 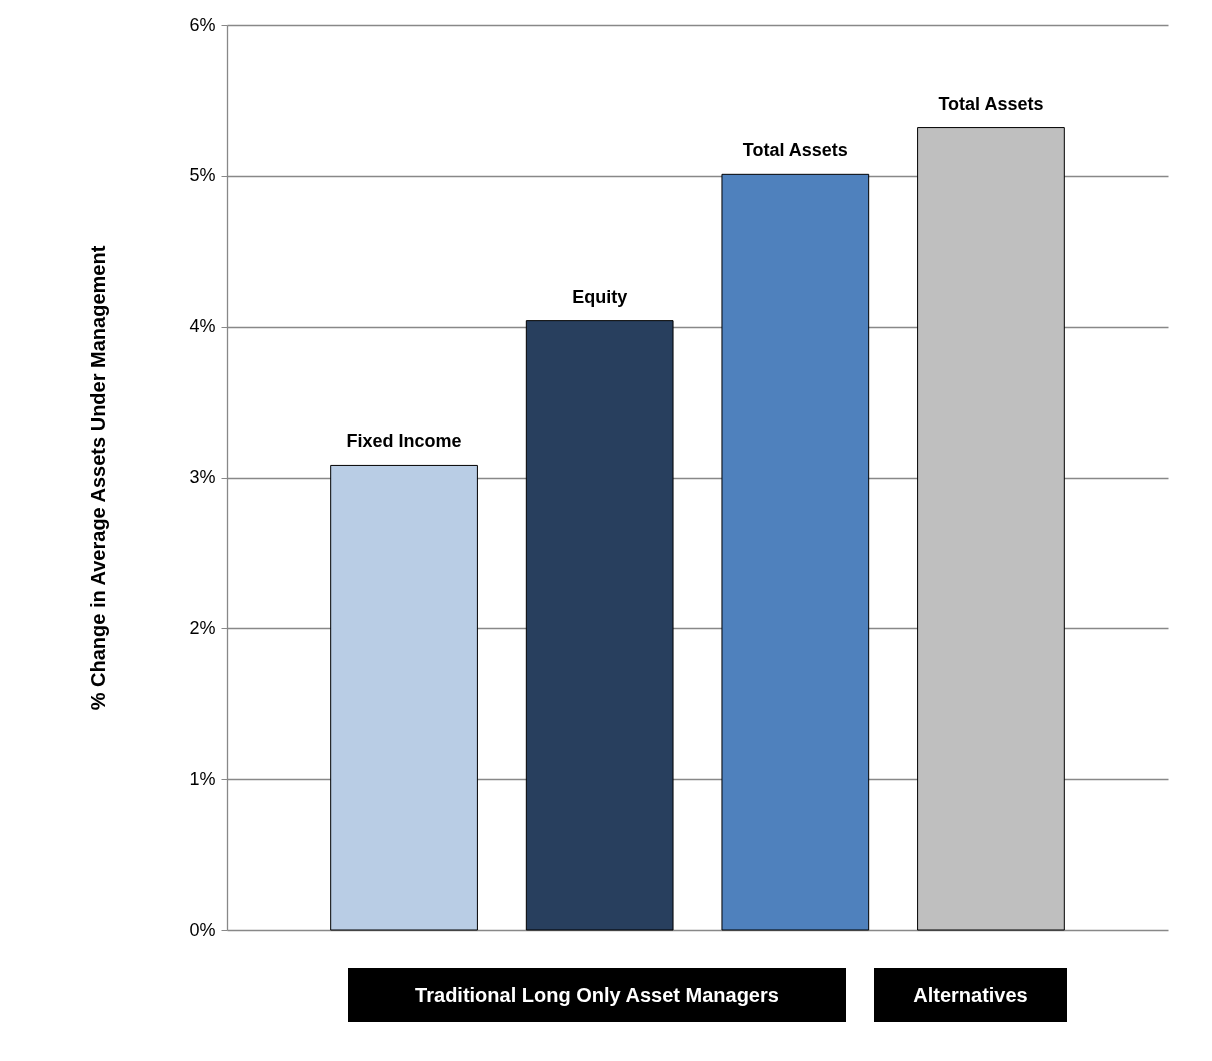 What do you see at coordinates (202, 778) in the screenshot?
I see `y-tick-label: 1%` at bounding box center [202, 778].